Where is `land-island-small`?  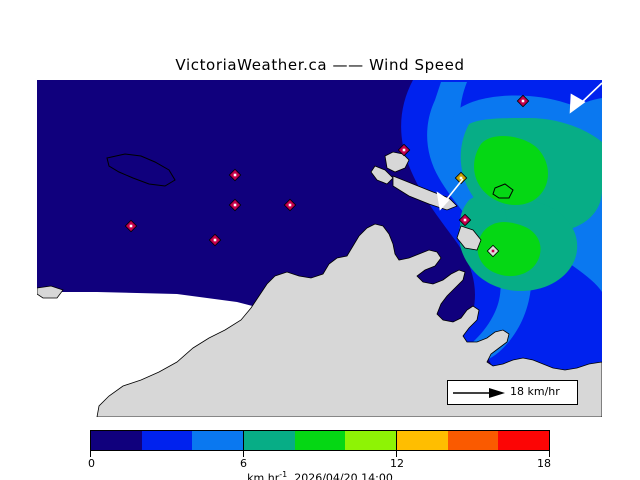
land-island-small is located at coordinates (382, 175).